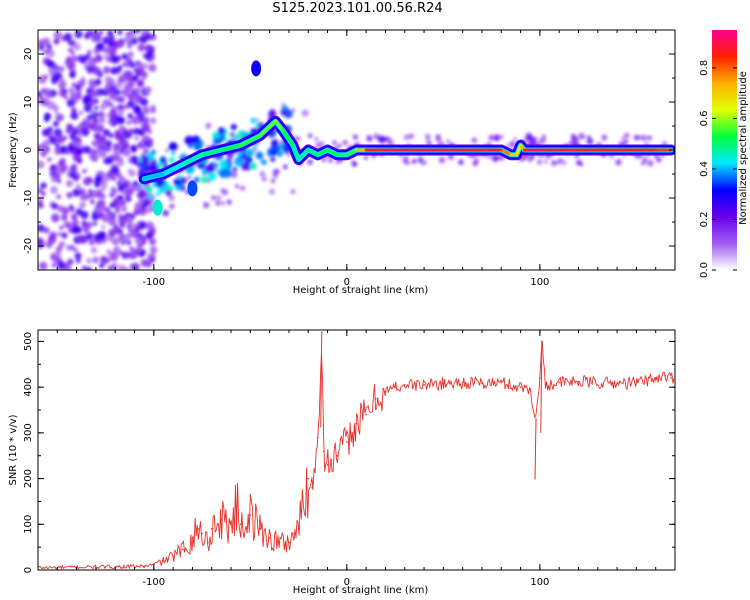 This screenshot has height=600, width=750. I want to click on colorbar-tick-label: 0.8, so click(704, 68).